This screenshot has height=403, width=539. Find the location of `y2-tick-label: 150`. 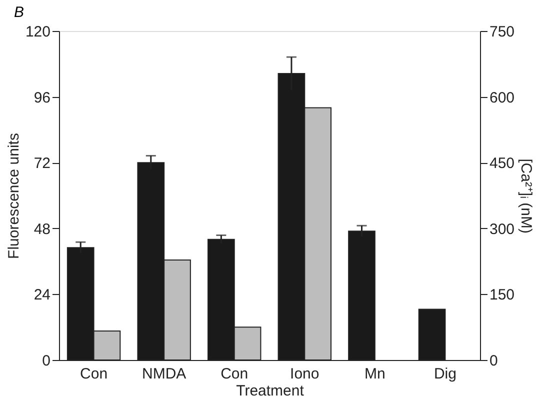

y2-tick-label: 150 is located at coordinates (502, 295).